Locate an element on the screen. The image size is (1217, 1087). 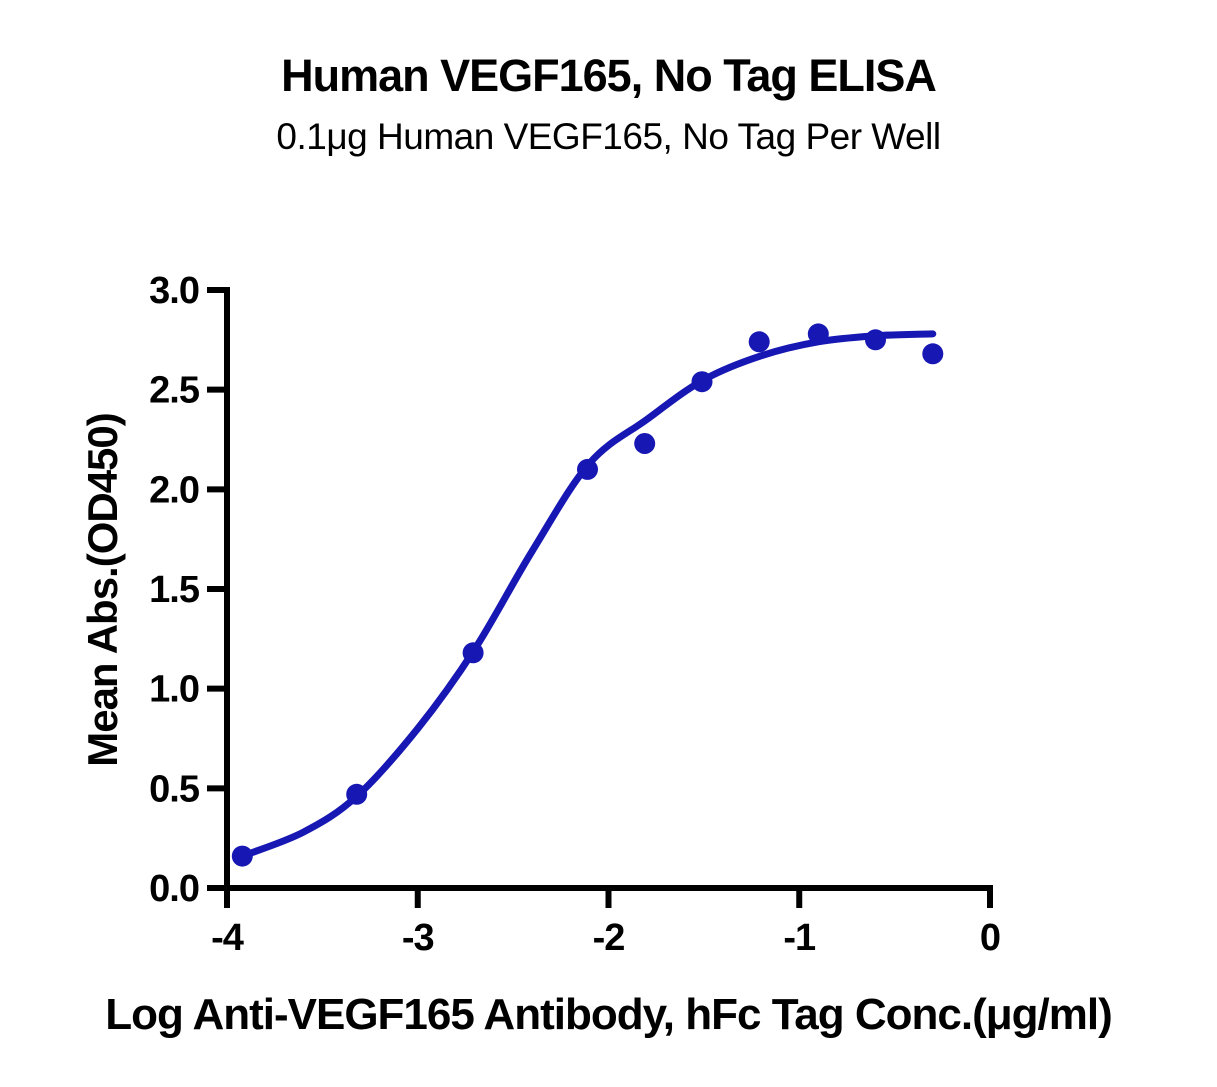
chart-title: Human VEGF165, No Tag ELISA is located at coordinates (609, 75).